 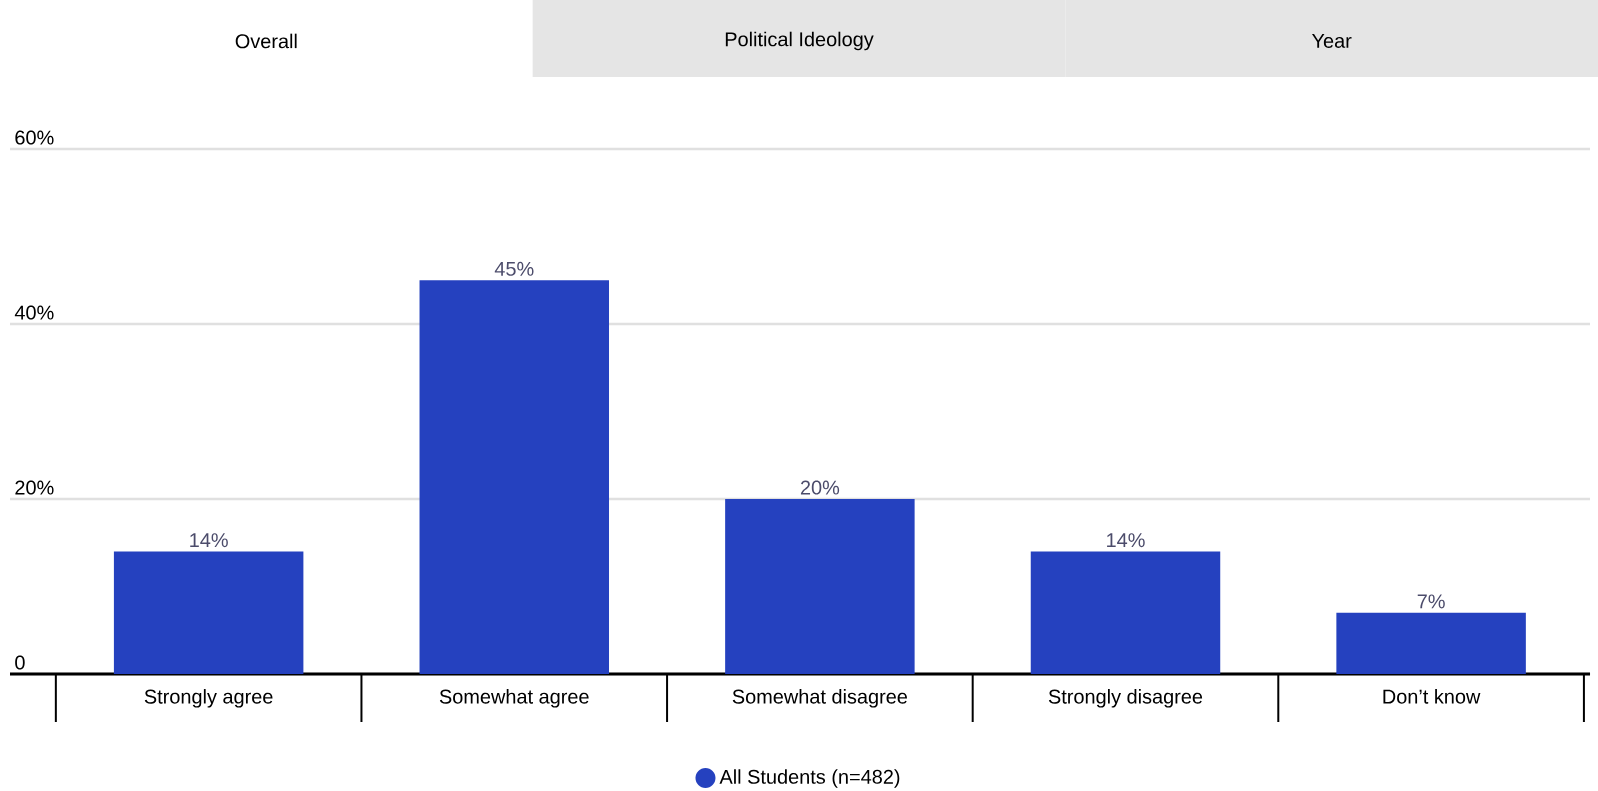 I want to click on x-tick-label: Don’t know, so click(x=1432, y=696).